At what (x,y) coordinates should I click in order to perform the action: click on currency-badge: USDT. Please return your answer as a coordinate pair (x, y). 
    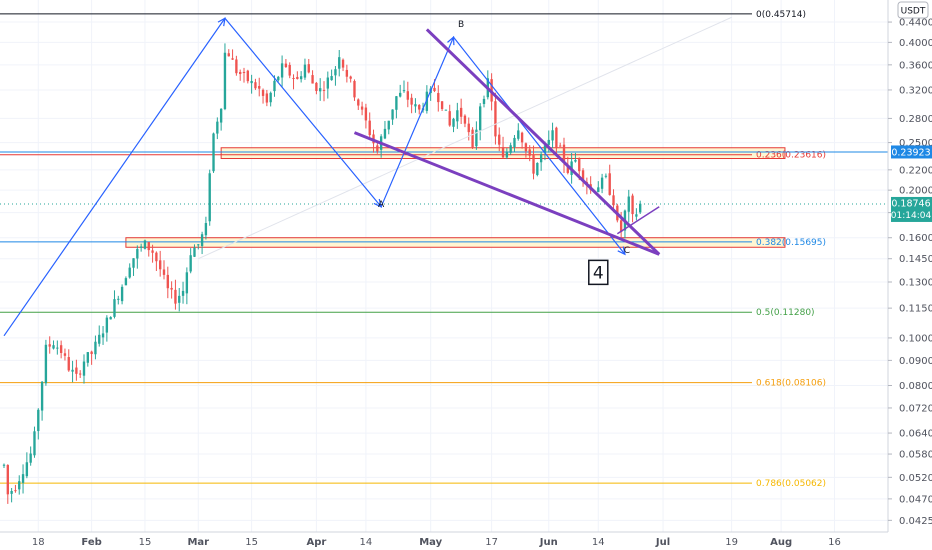
    Looking at the image, I should click on (913, 10).